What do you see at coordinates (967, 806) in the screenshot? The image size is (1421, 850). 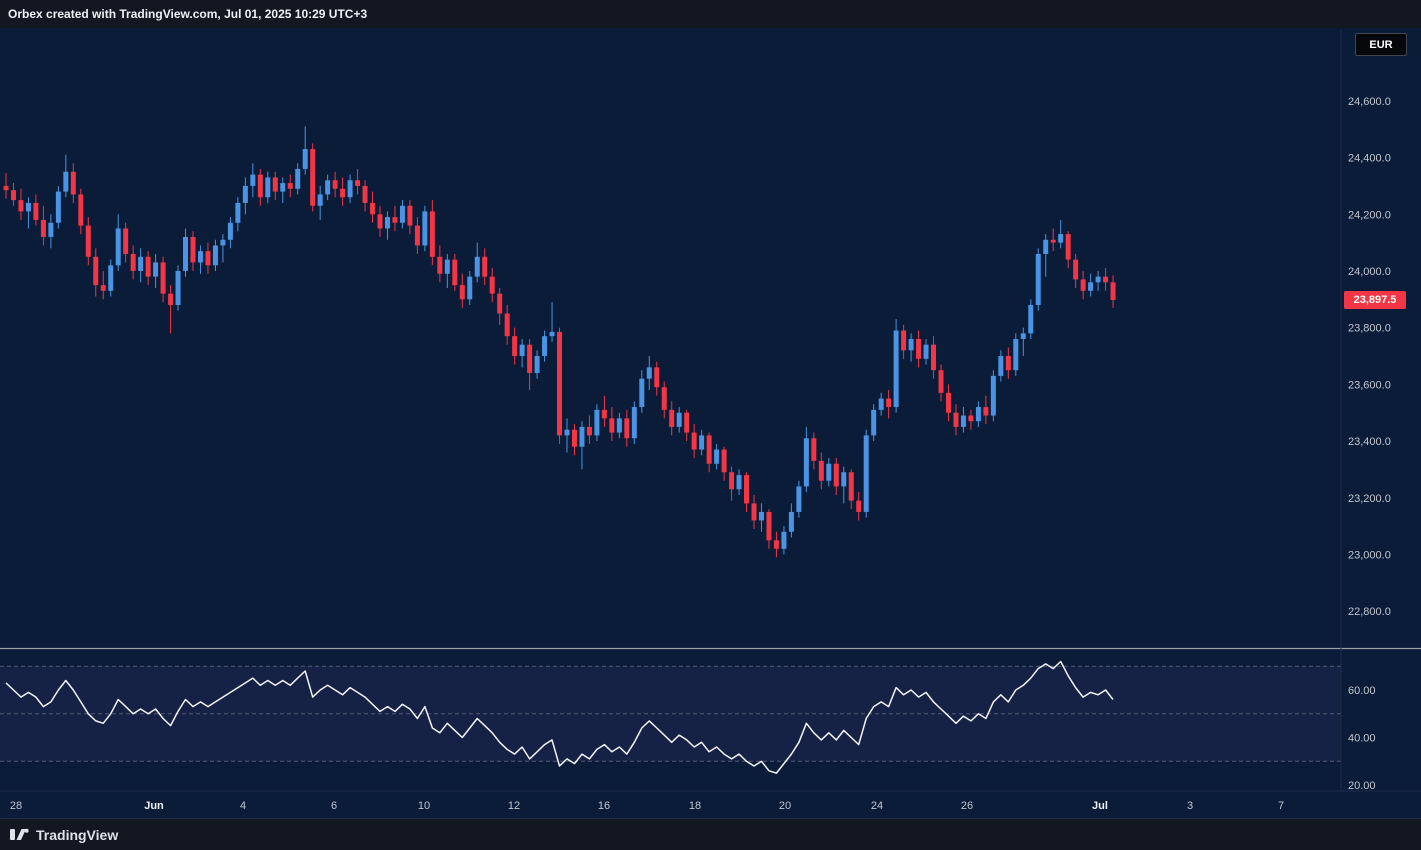 I see `svg-text: 26` at bounding box center [967, 806].